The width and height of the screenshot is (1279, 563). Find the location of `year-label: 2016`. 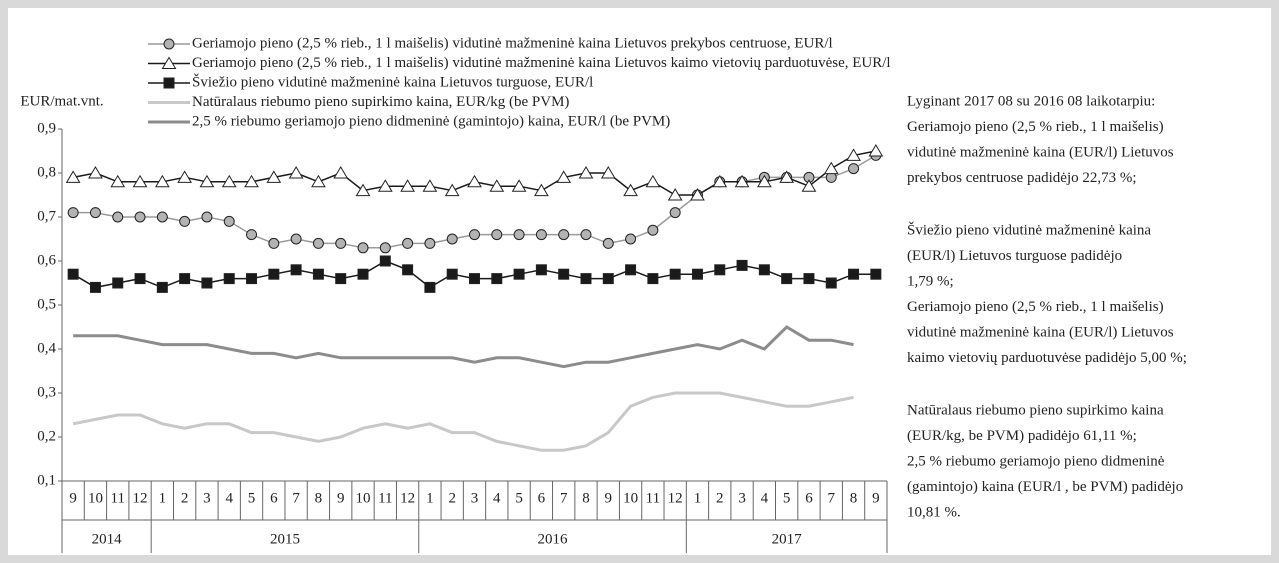

year-label: 2016 is located at coordinates (553, 539).